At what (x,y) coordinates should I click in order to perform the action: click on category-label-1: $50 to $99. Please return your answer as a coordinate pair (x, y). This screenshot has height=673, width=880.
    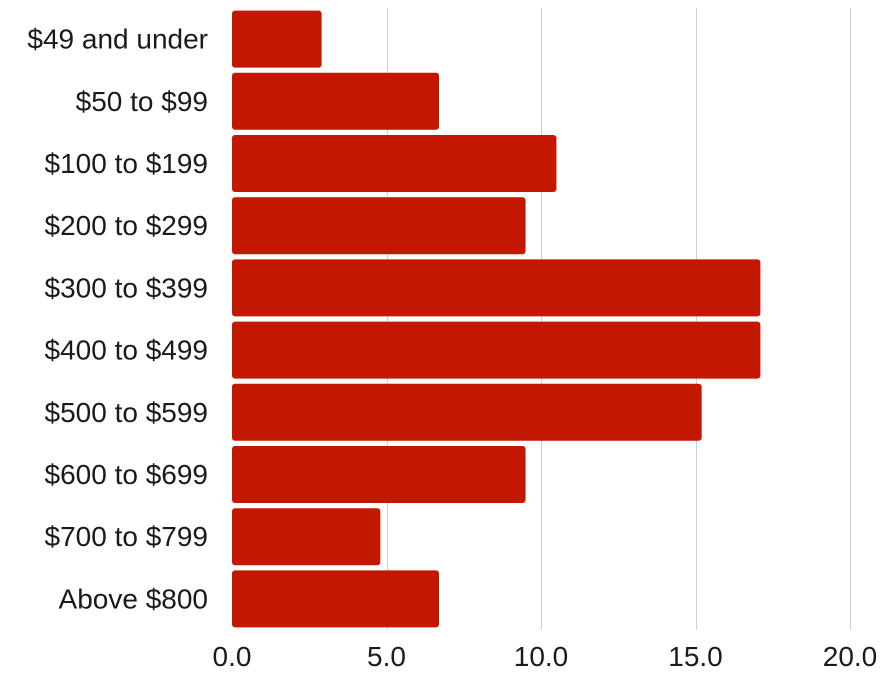
    Looking at the image, I should click on (142, 101).